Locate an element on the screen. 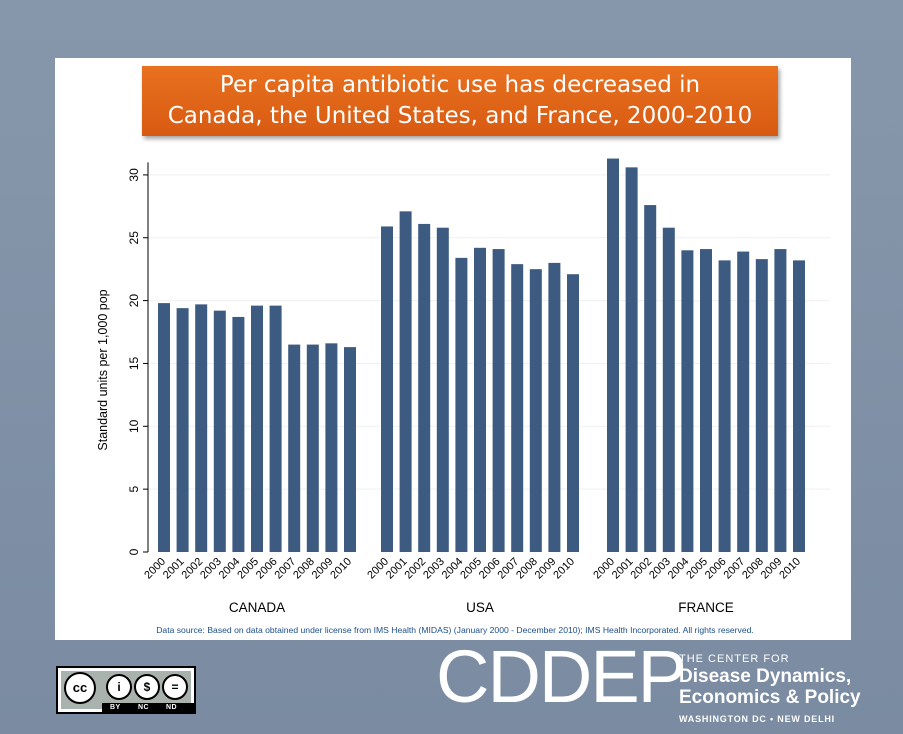  cddep-logo: CDDEP is located at coordinates (561, 676).